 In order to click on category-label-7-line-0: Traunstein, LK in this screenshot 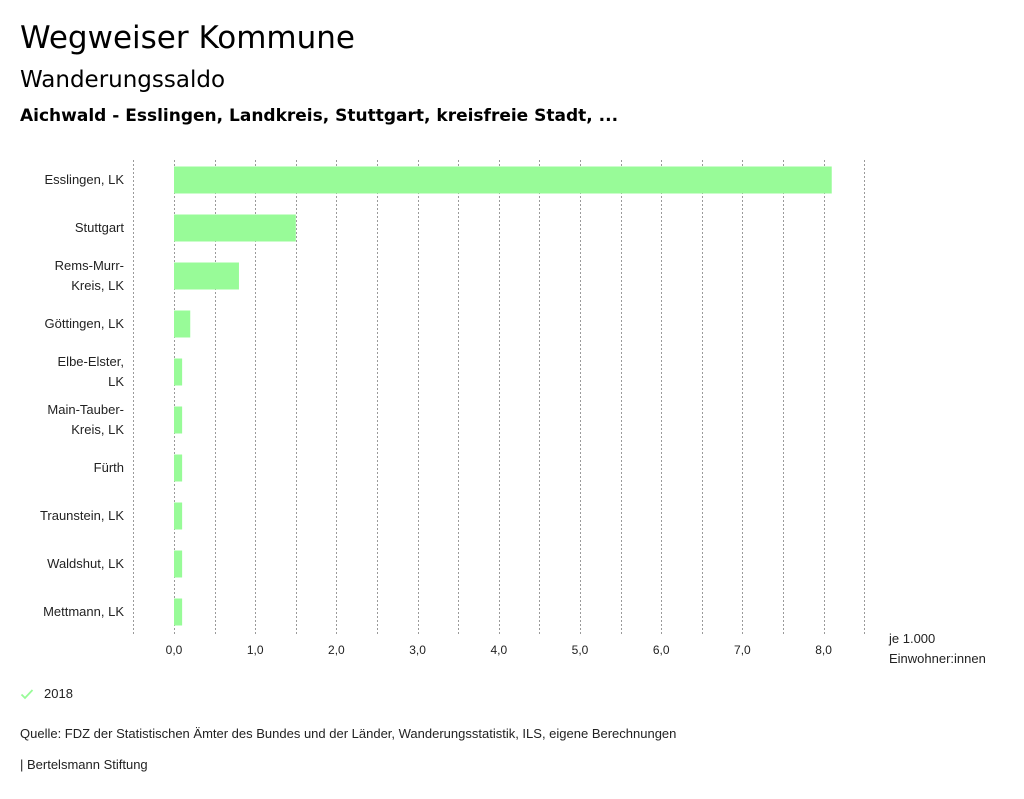, I will do `click(82, 515)`.